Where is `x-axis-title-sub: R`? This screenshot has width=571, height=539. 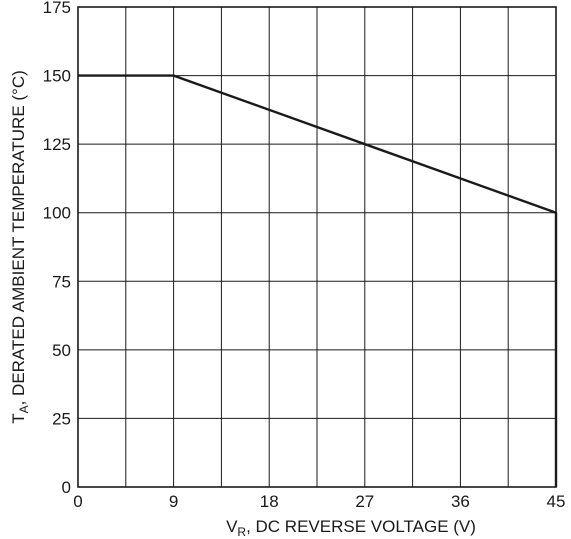 x-axis-title-sub: R is located at coordinates (241, 532).